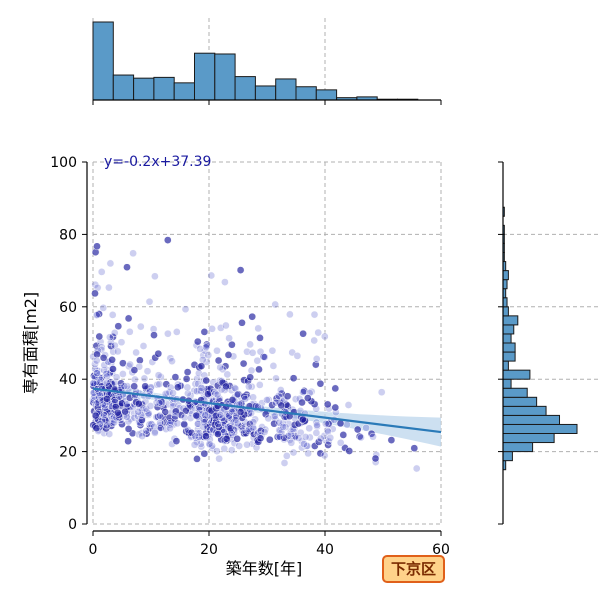  What do you see at coordinates (264, 568) in the screenshot?
I see `x-axis-title: 築年数[年]` at bounding box center [264, 568].